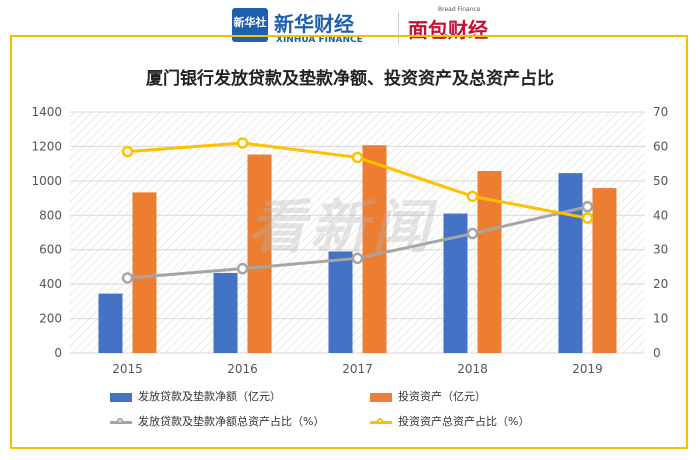 The image size is (700, 460). What do you see at coordinates (340, 302) in the screenshot?
I see `bar-1-2017` at bounding box center [340, 302].